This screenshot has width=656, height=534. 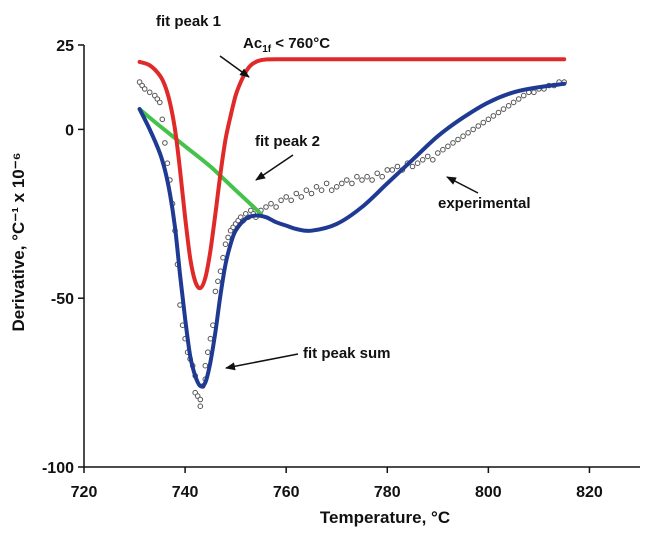 What do you see at coordinates (337, 484) in the screenshot?
I see `x-axis-ticks: 720 740 760 780 800 820` at bounding box center [337, 484].